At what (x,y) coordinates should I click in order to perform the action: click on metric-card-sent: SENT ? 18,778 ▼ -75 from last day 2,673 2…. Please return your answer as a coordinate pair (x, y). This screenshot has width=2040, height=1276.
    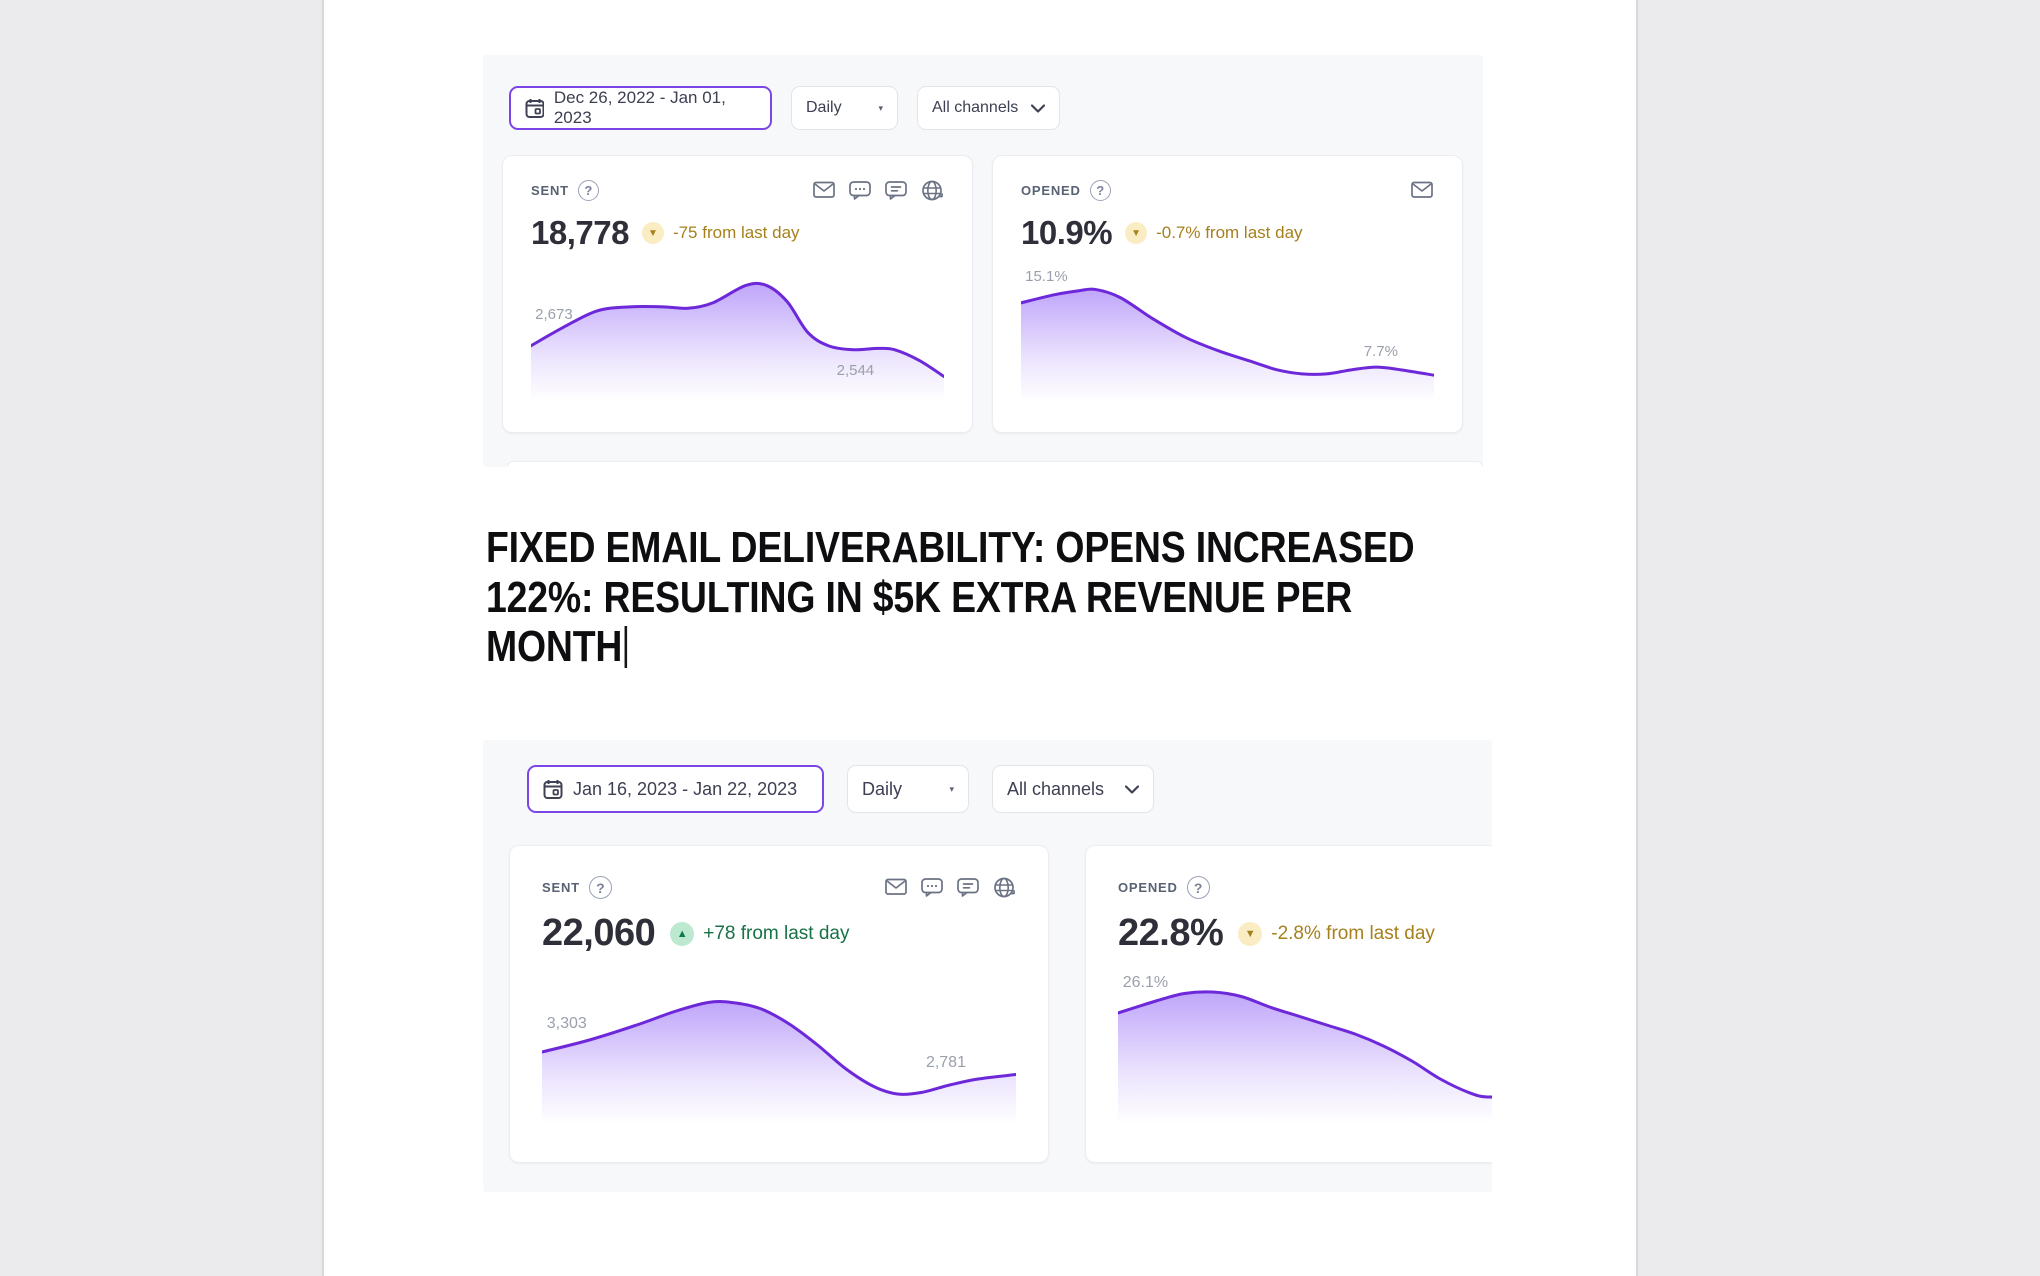
    Looking at the image, I should click on (737, 294).